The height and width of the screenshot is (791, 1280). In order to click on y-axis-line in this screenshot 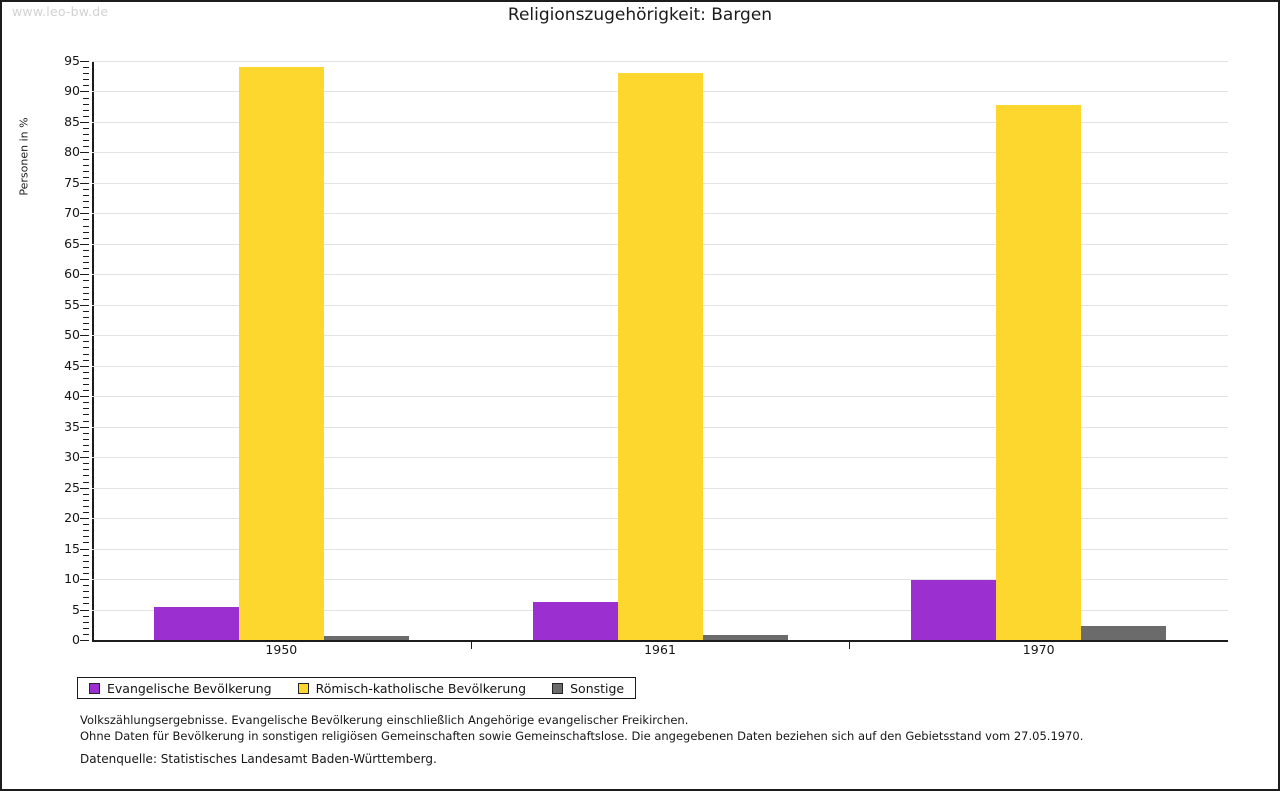, I will do `click(93, 351)`.